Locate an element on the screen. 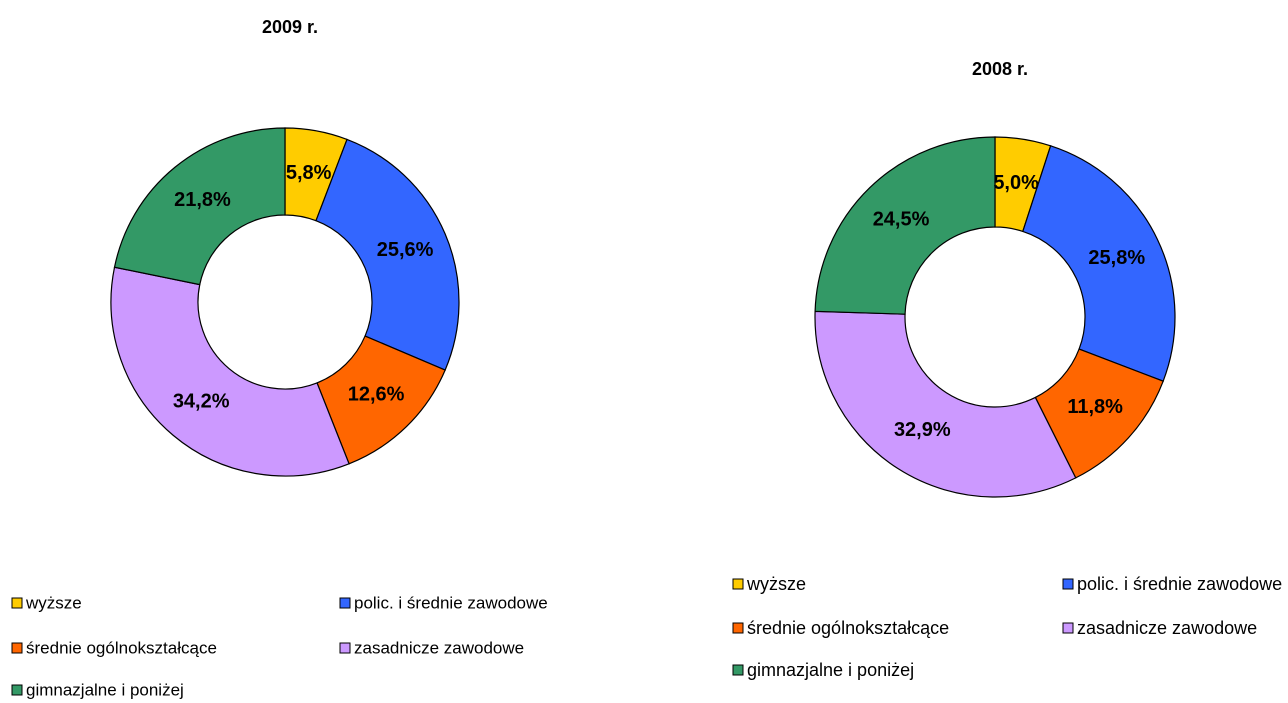  chart-title: 2009 r. is located at coordinates (290, 27).